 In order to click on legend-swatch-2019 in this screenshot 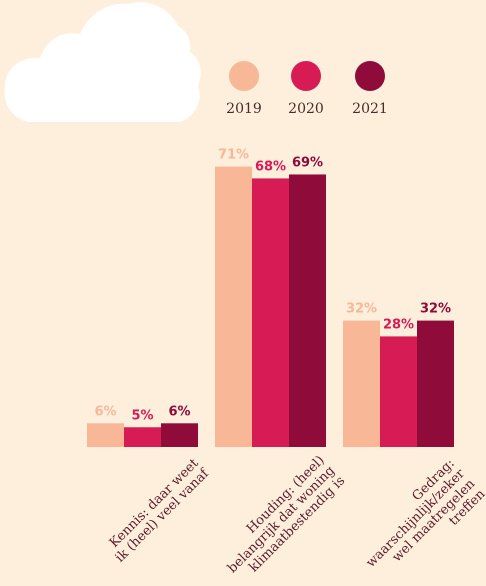, I will do `click(244, 76)`.